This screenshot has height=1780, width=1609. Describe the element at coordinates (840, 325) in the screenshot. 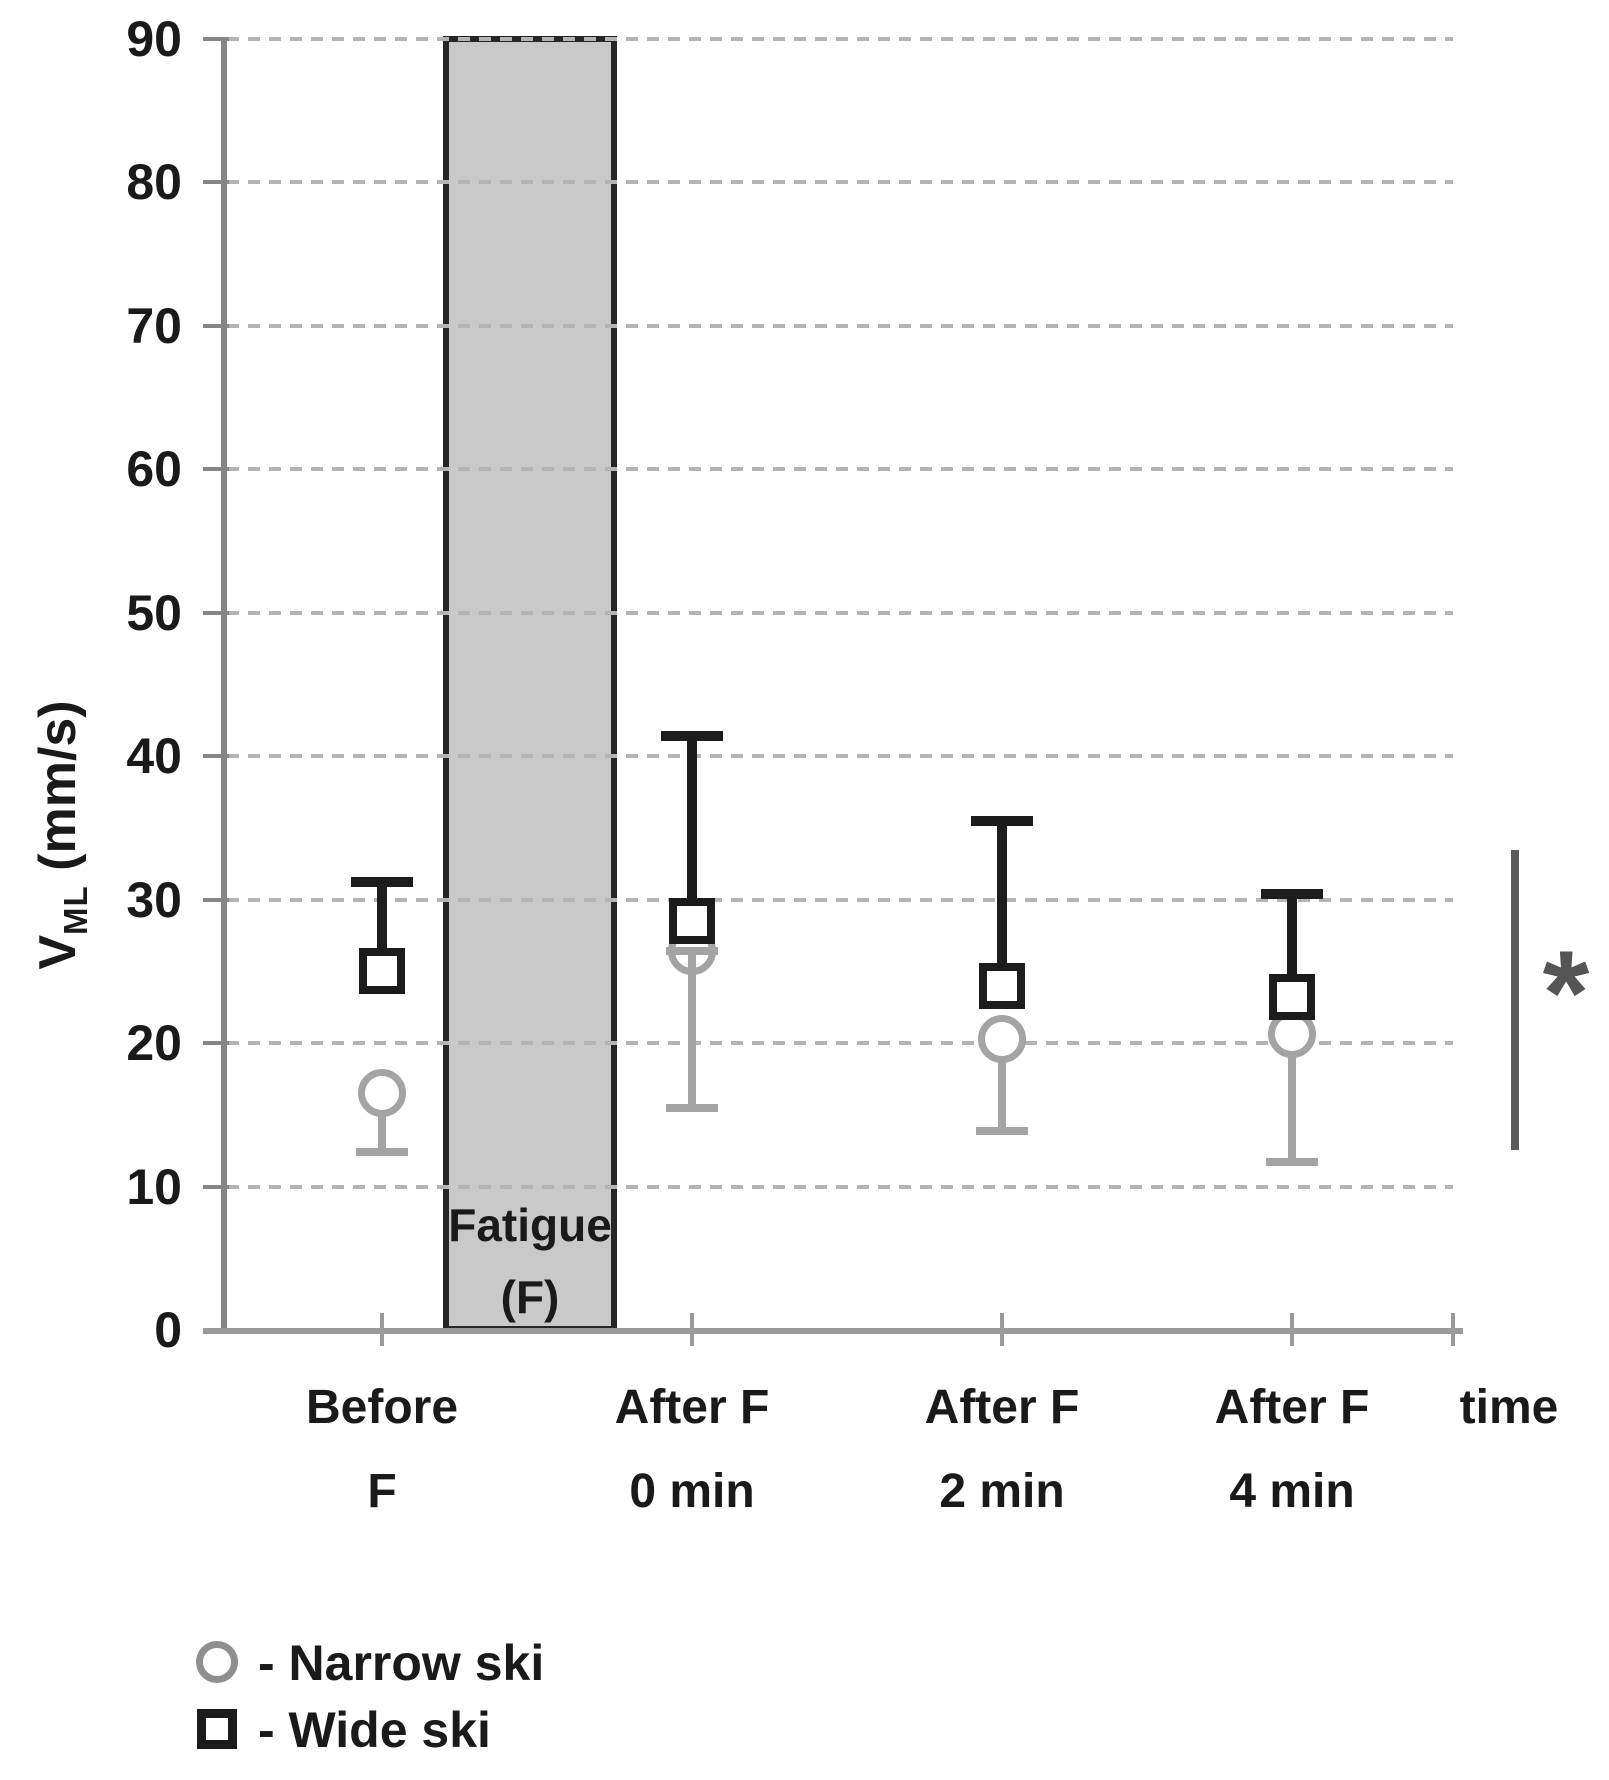

I see `gridline-y70` at that location.